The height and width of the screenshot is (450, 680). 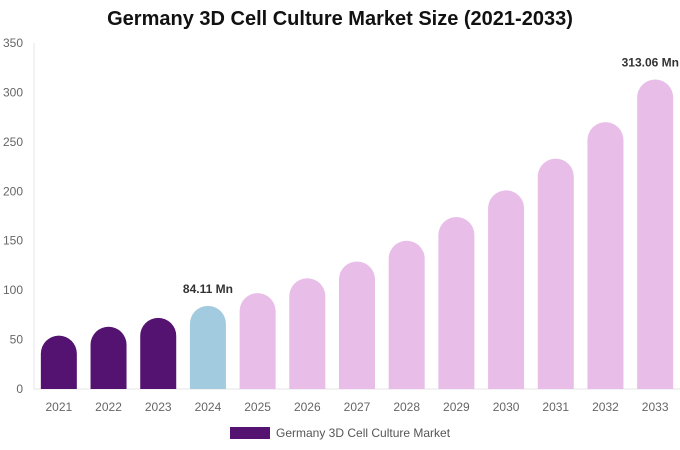 I want to click on y-tick-label: 350, so click(x=13, y=43).